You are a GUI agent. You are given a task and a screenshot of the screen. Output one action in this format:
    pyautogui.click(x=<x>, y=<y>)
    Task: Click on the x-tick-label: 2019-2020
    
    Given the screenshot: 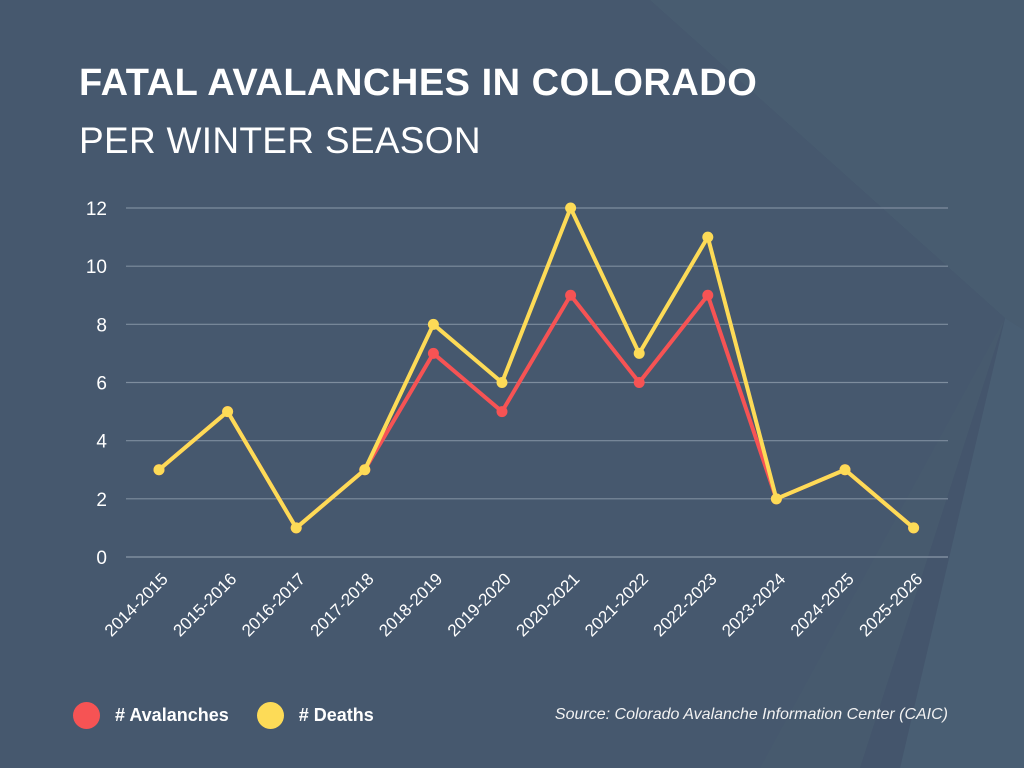 What is the action you would take?
    pyautogui.click(x=479, y=604)
    